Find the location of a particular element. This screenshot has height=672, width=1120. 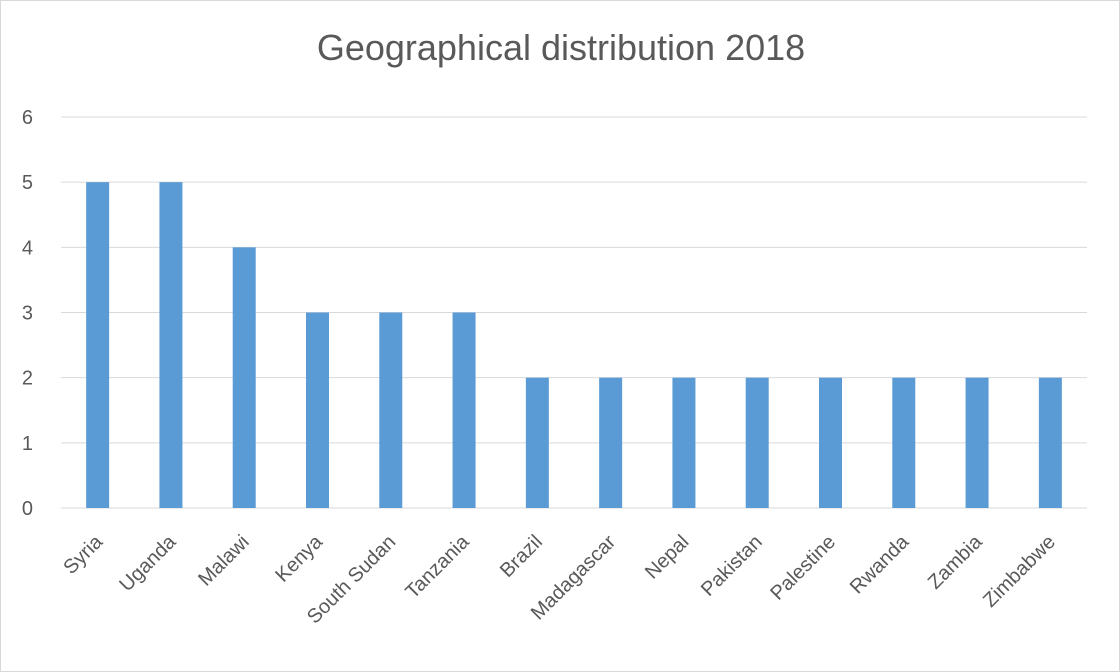

x-tick-label: Kenya is located at coordinates (299, 558).